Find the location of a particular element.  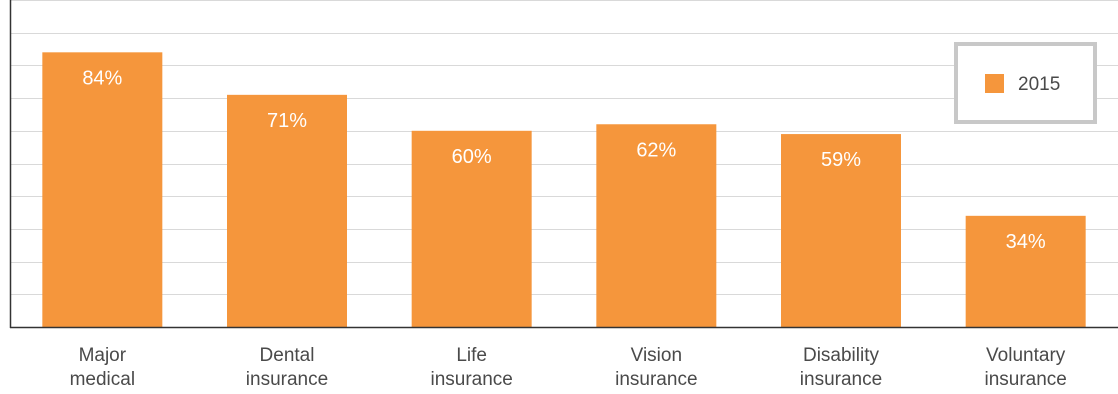

category-label-line: Dental is located at coordinates (287, 355).